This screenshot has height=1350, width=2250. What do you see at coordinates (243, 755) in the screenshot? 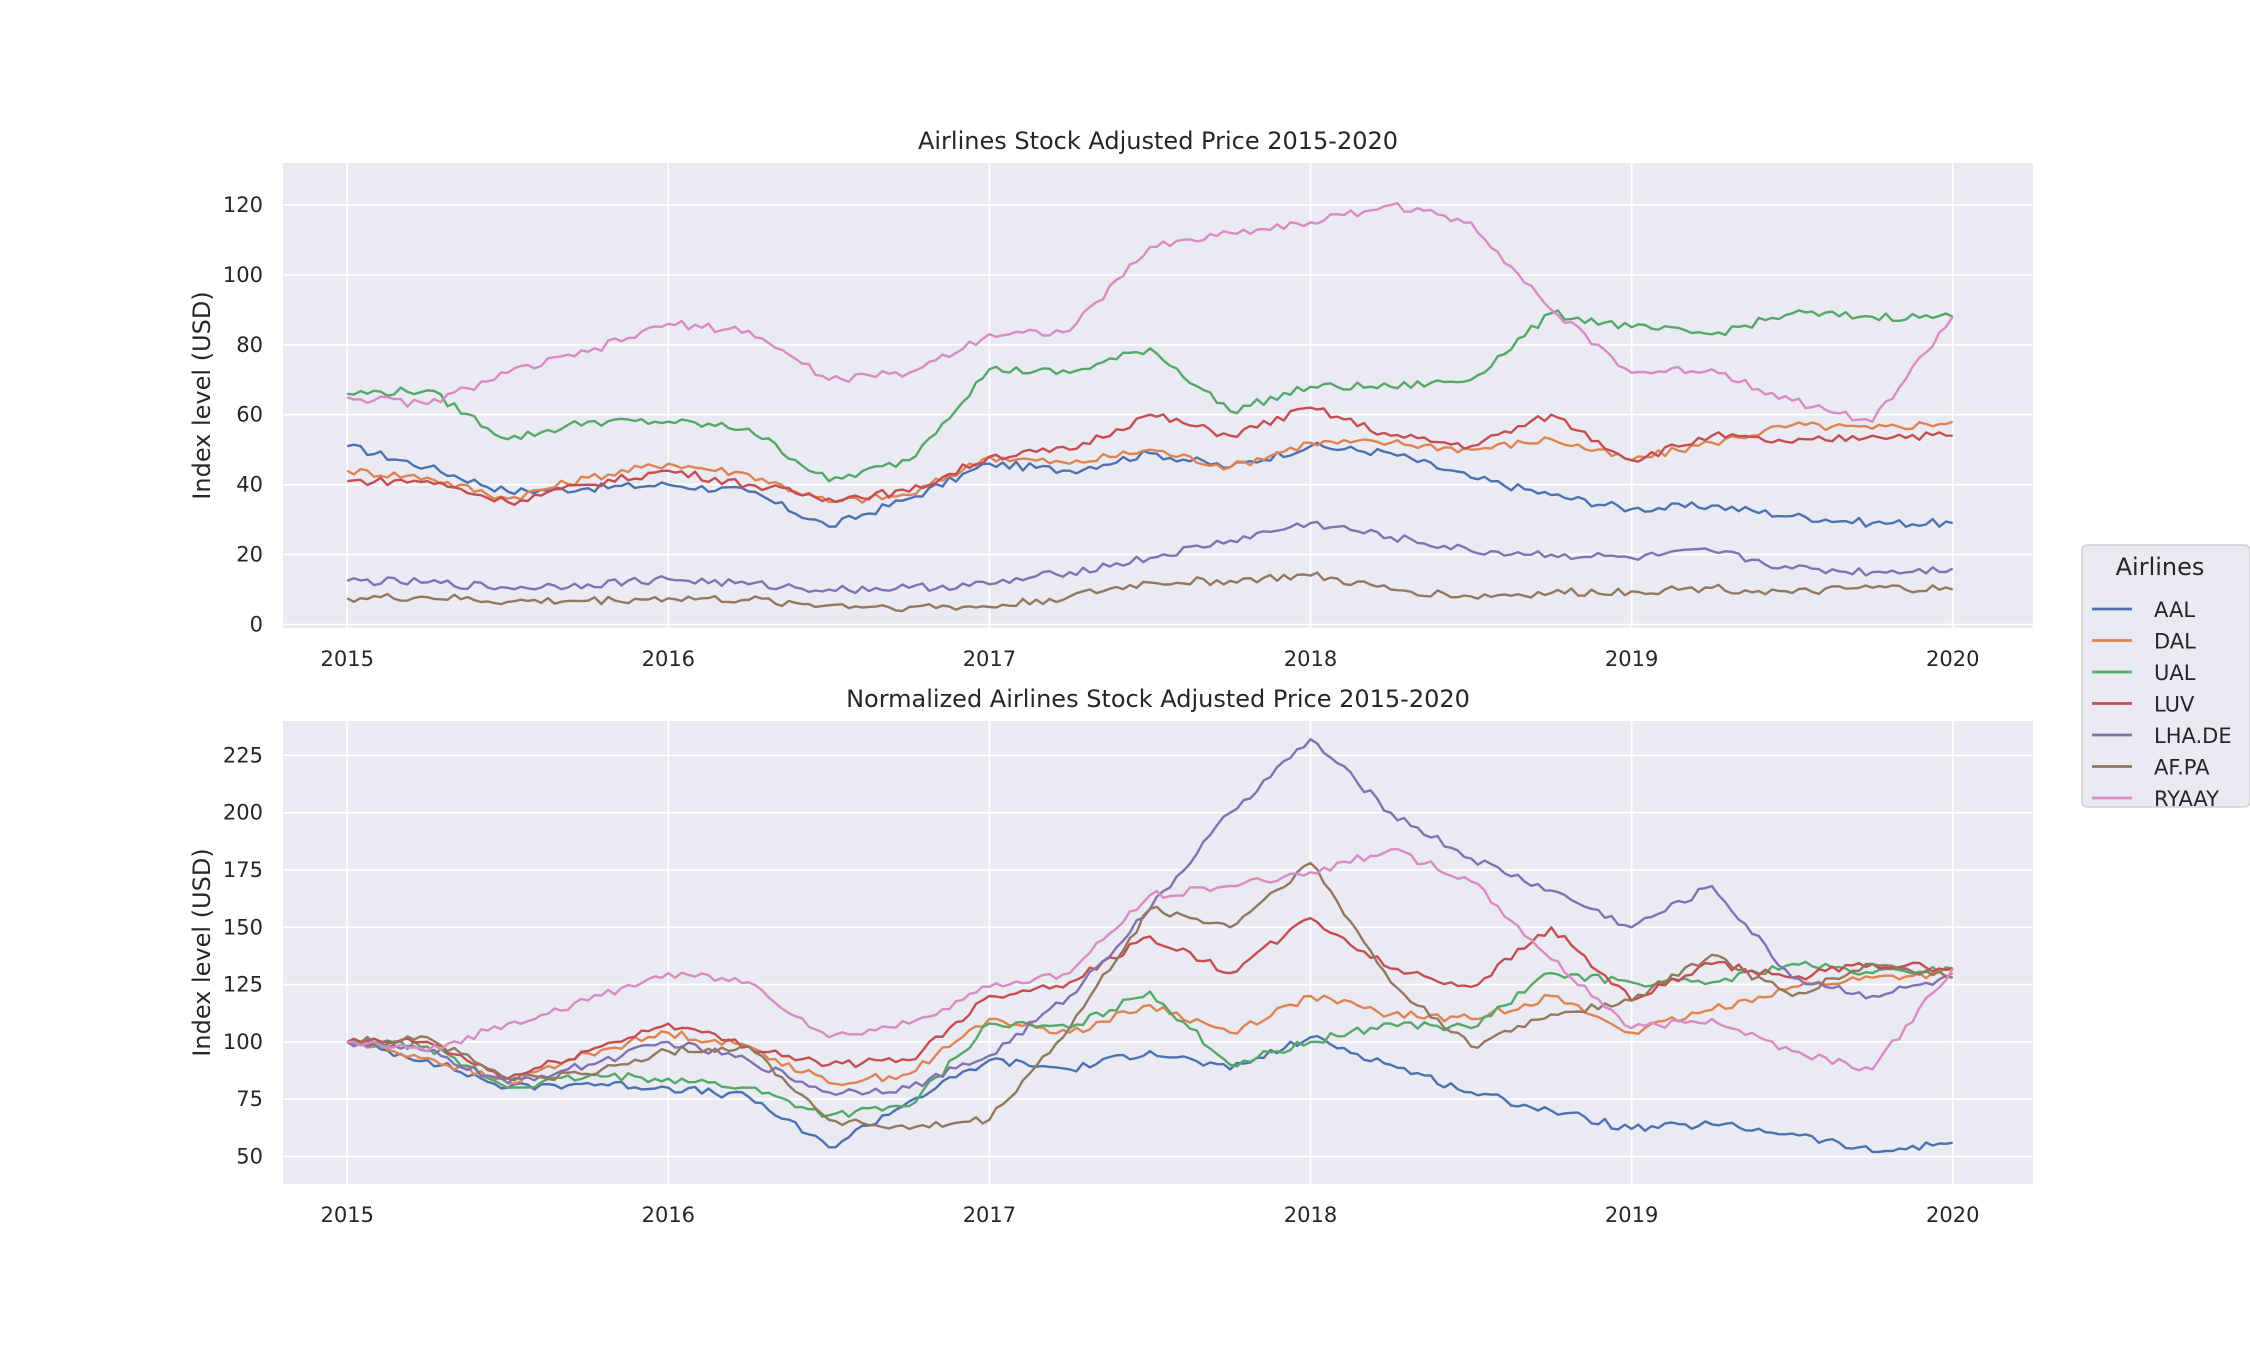
I see `y-tick-label: 225` at bounding box center [243, 755].